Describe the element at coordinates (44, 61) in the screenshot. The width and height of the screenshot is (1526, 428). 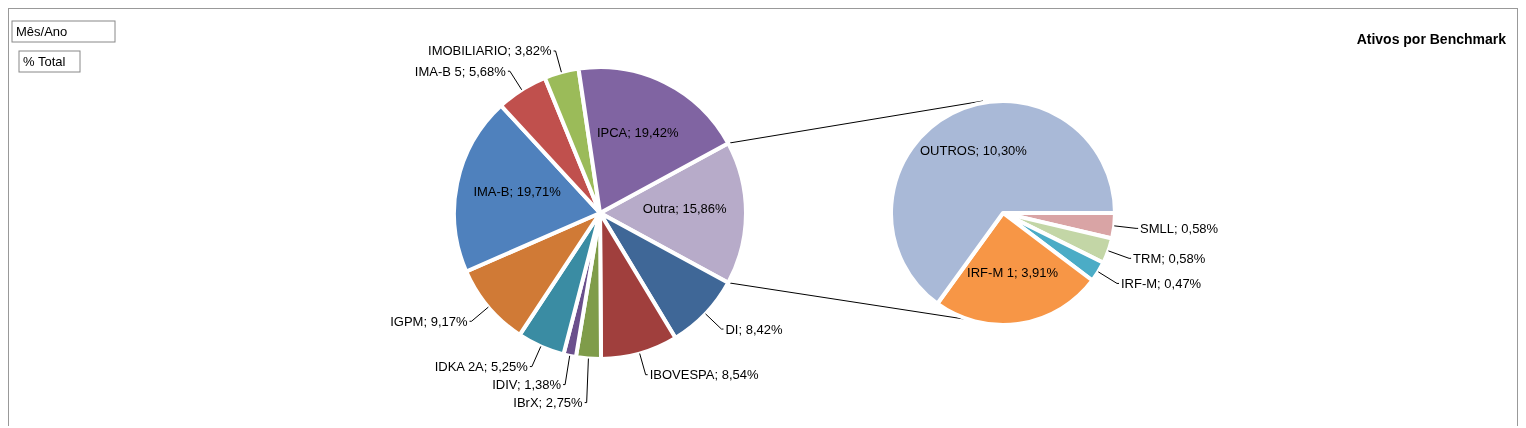
I see `text: % Total` at that location.